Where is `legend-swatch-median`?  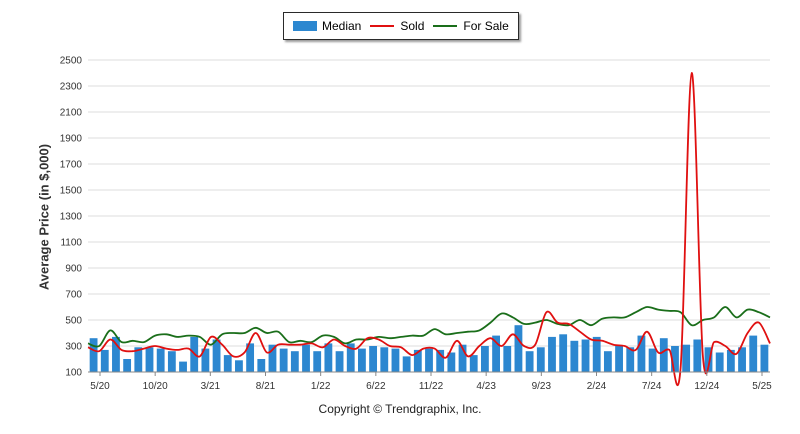
legend-swatch-median is located at coordinates (305, 26).